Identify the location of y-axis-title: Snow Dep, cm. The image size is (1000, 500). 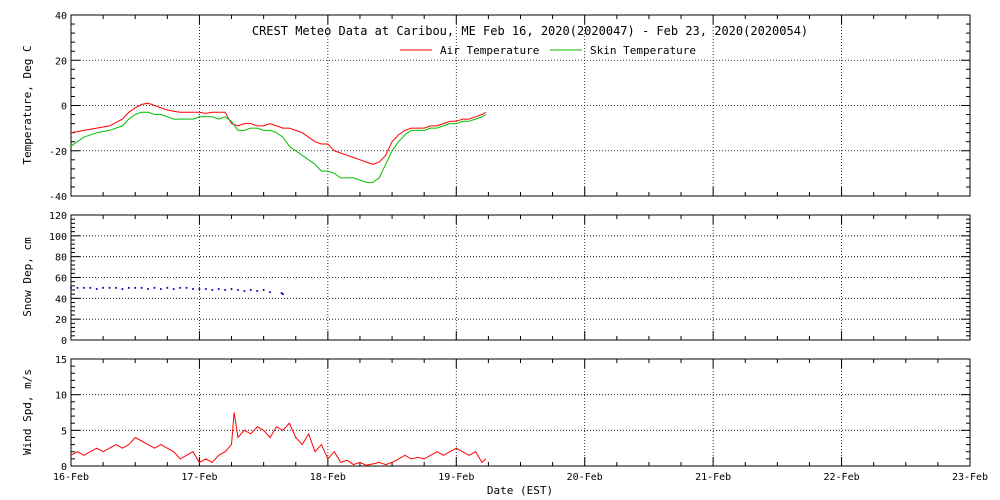
(27, 277).